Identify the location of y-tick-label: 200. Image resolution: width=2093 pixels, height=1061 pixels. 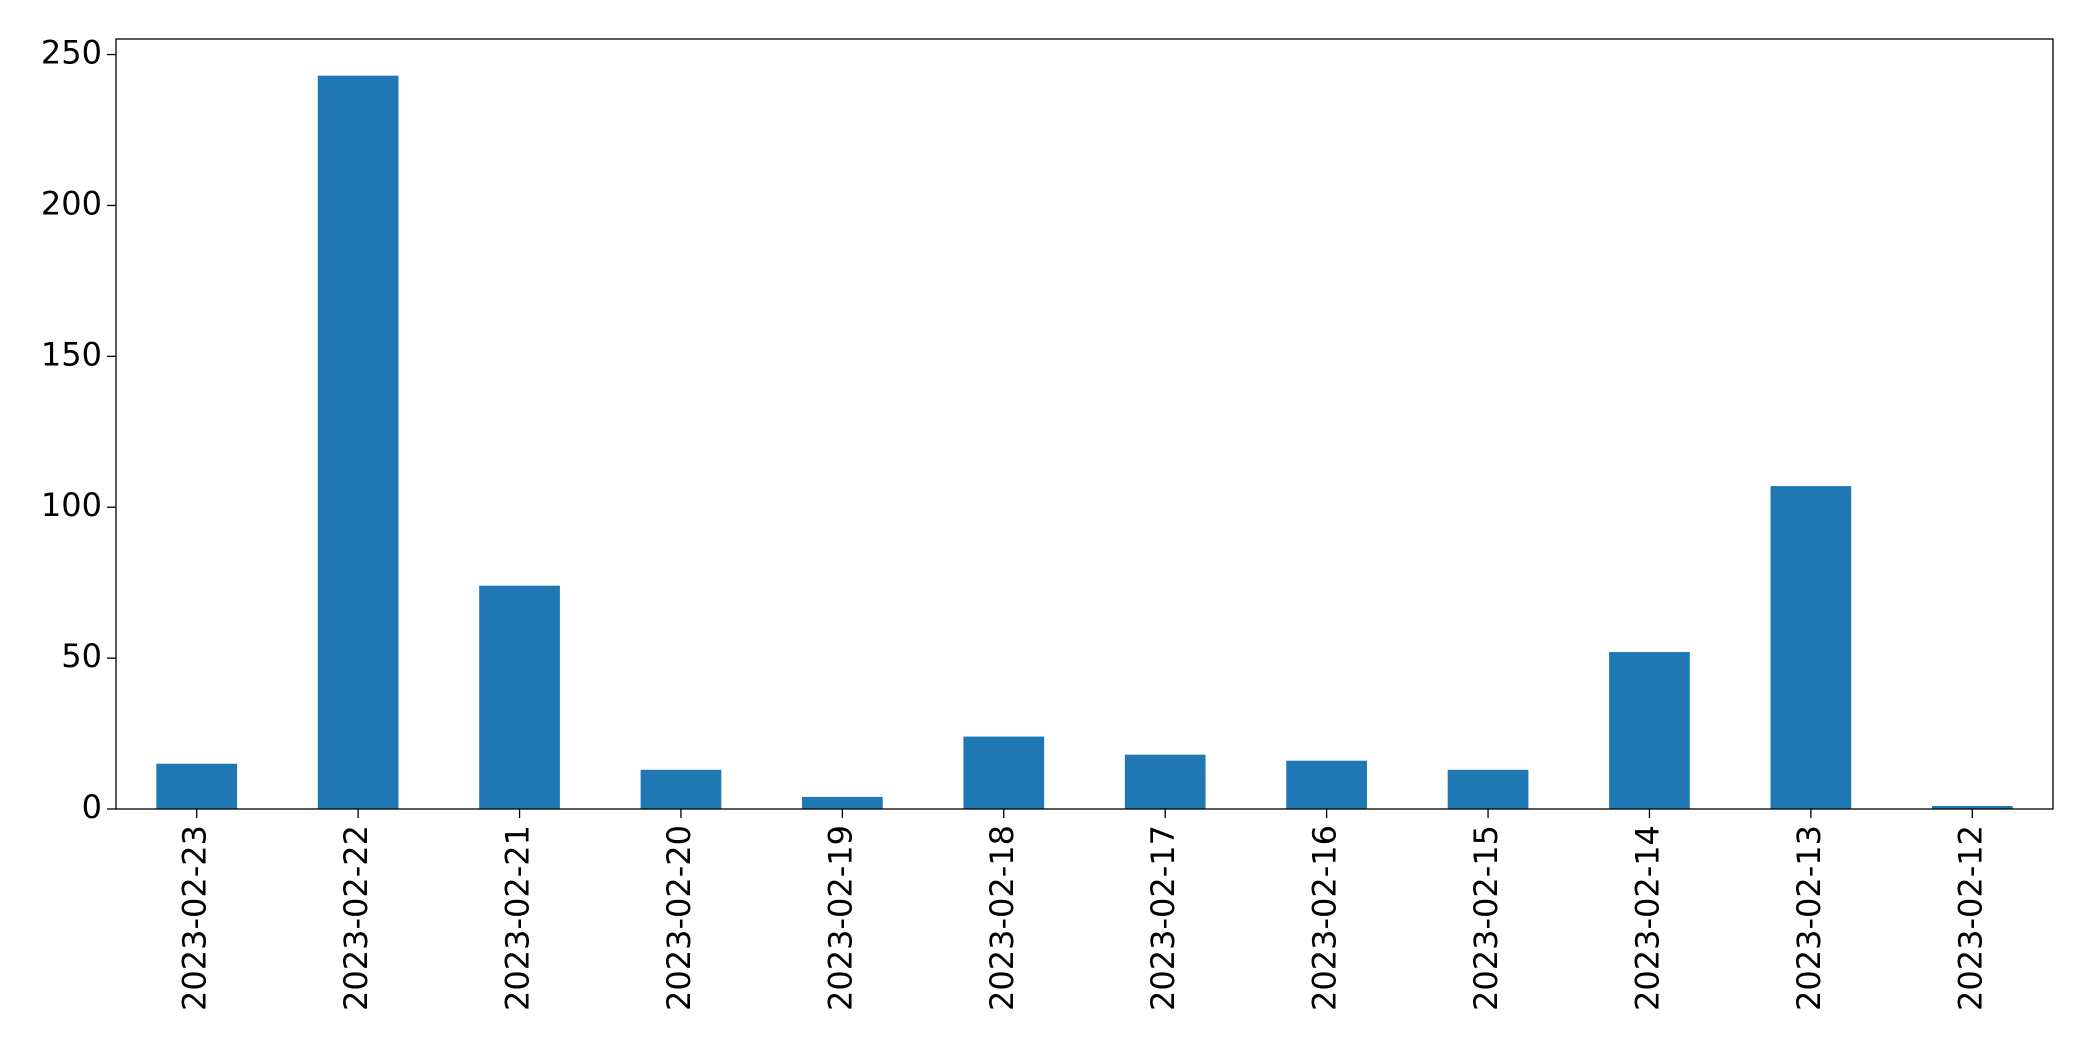
(71, 203).